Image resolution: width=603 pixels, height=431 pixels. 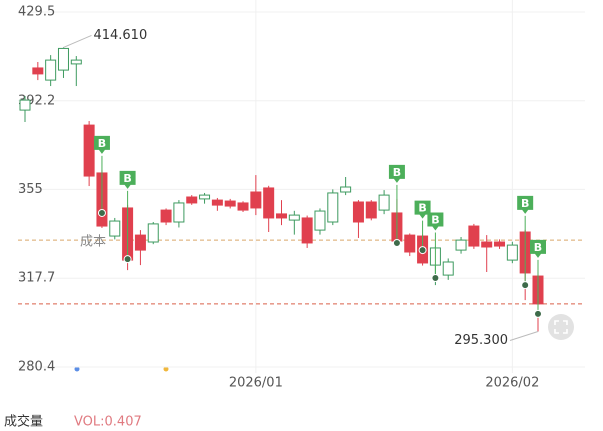 What do you see at coordinates (481, 340) in the screenshot?
I see `annotation-label: 295.300` at bounding box center [481, 340].